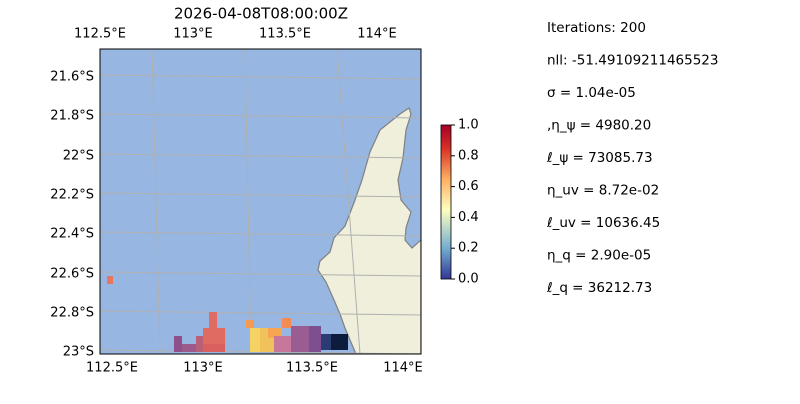  What do you see at coordinates (72, 274) in the screenshot?
I see `left-tick-label: 22.6°S` at bounding box center [72, 274].